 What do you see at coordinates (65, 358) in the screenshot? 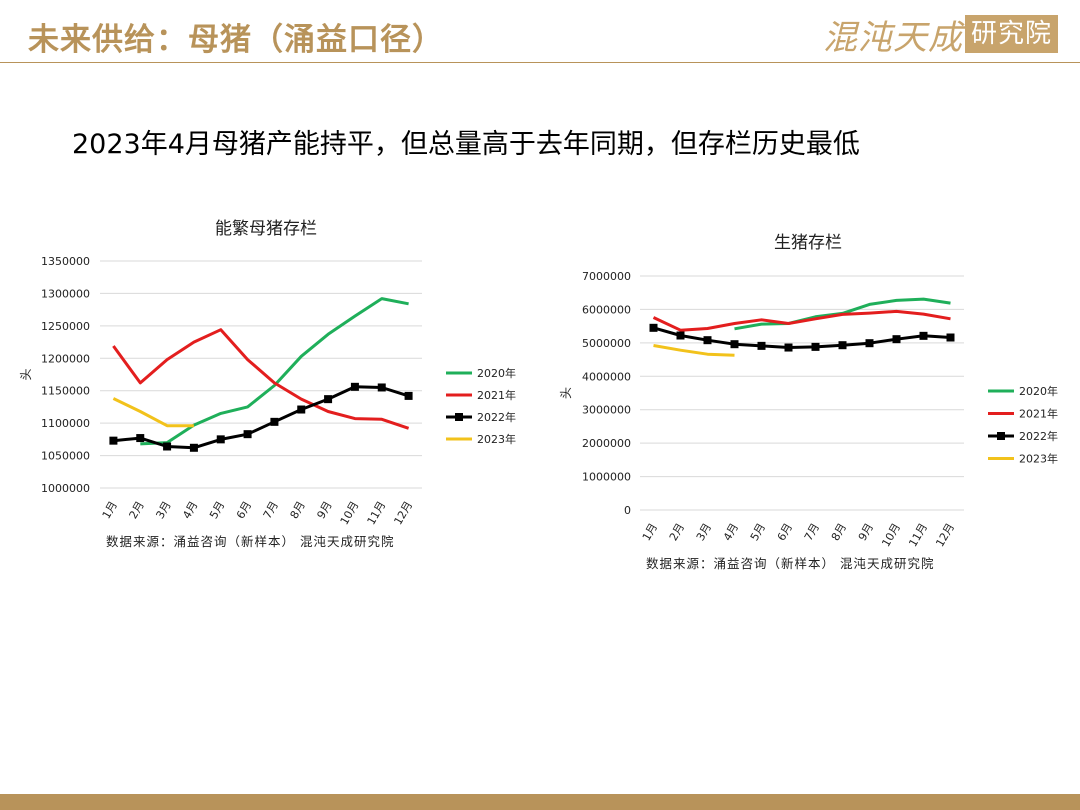
I see `y-tick-label: 1200000` at bounding box center [65, 358].